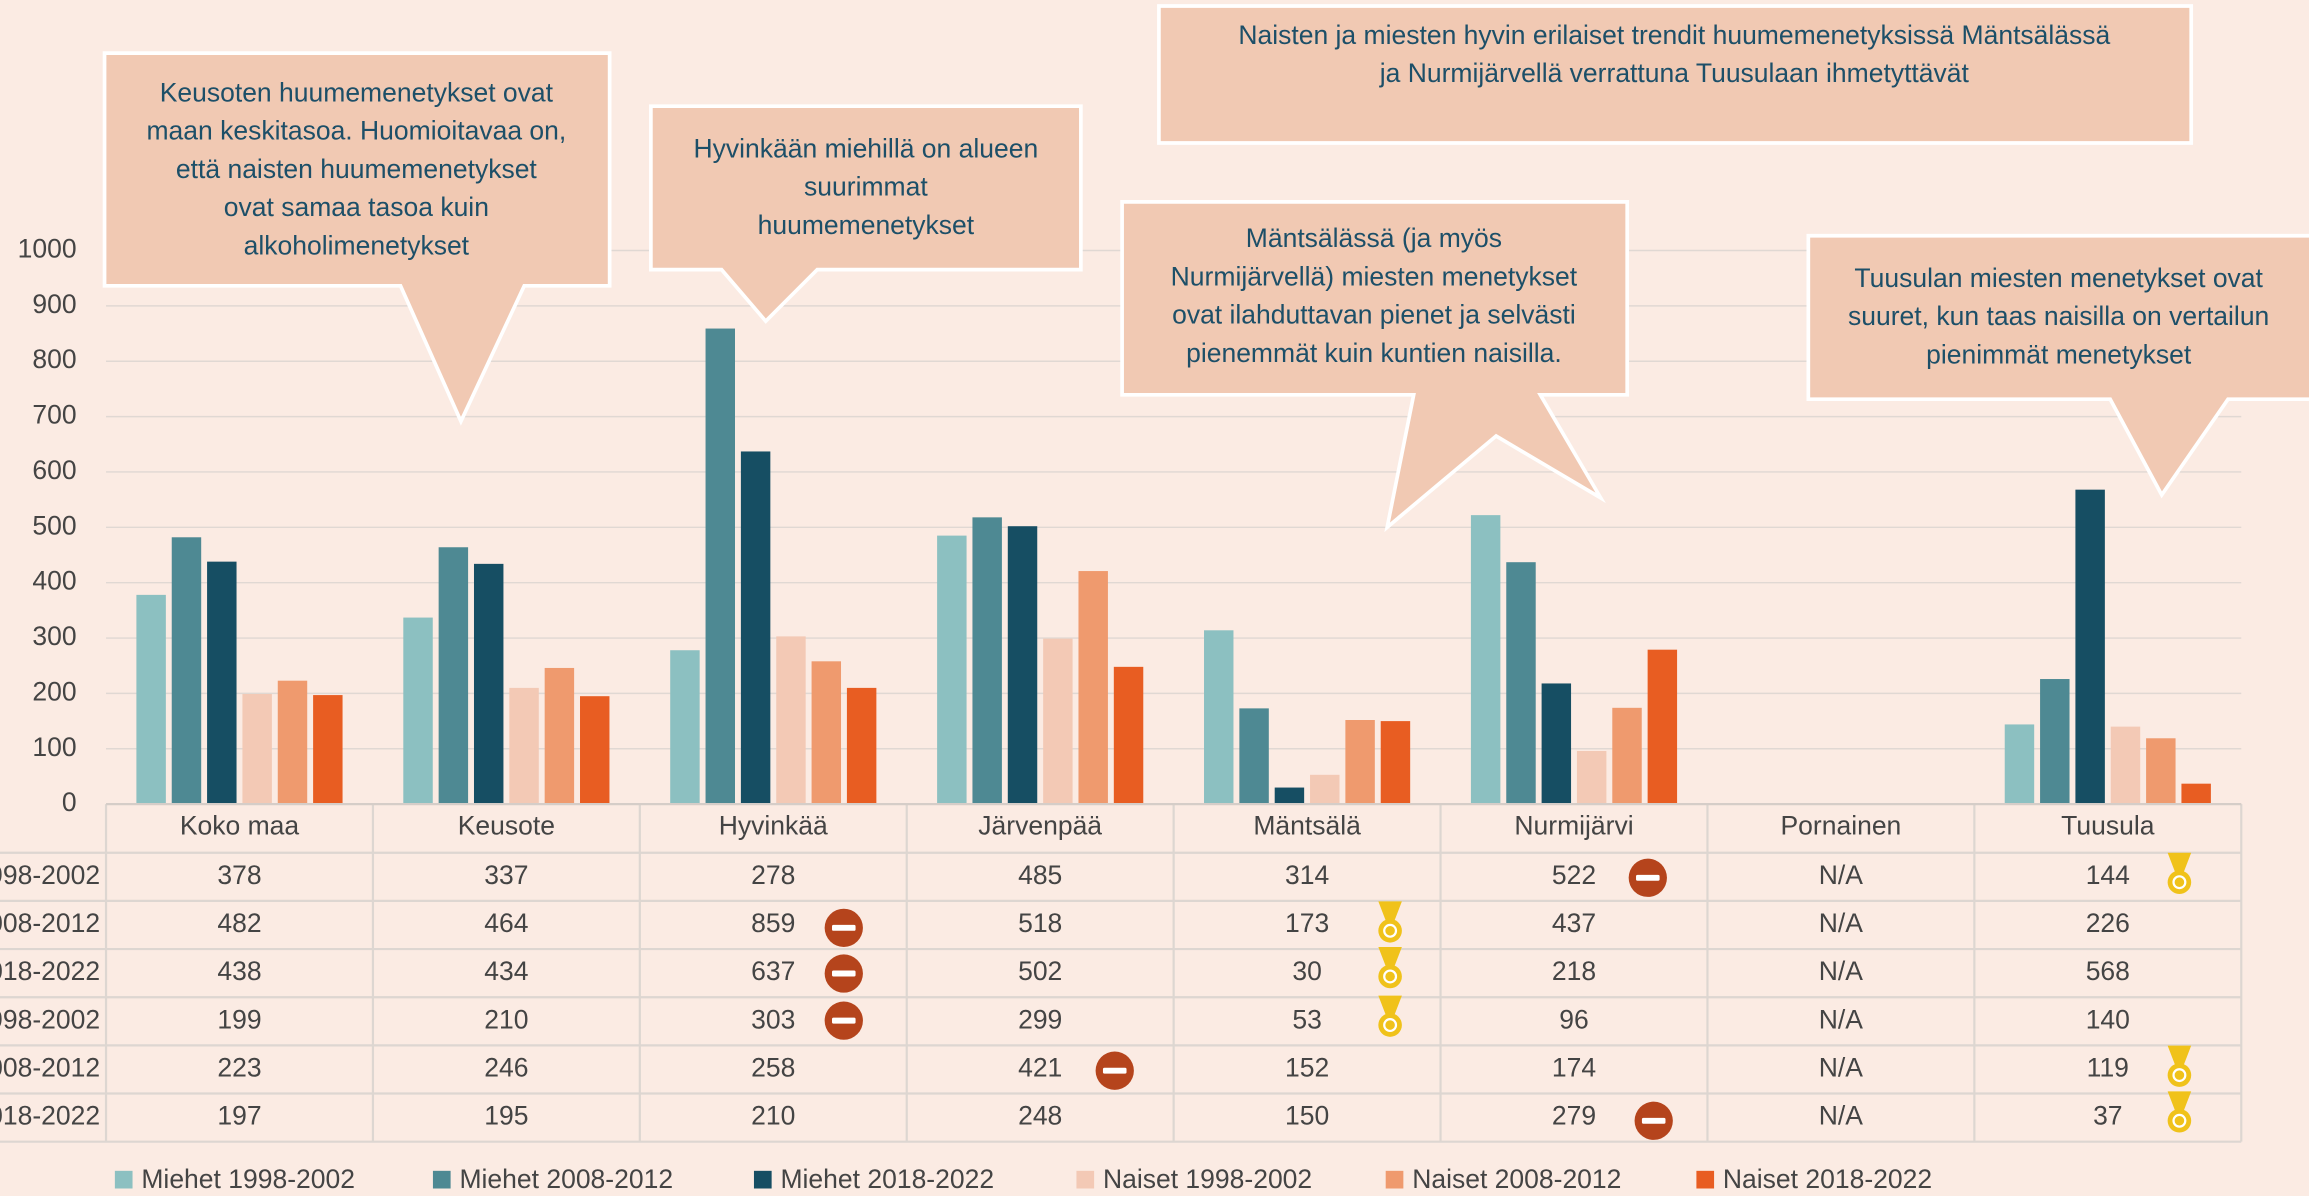  I want to click on table-cell: 226, so click(2108, 923).